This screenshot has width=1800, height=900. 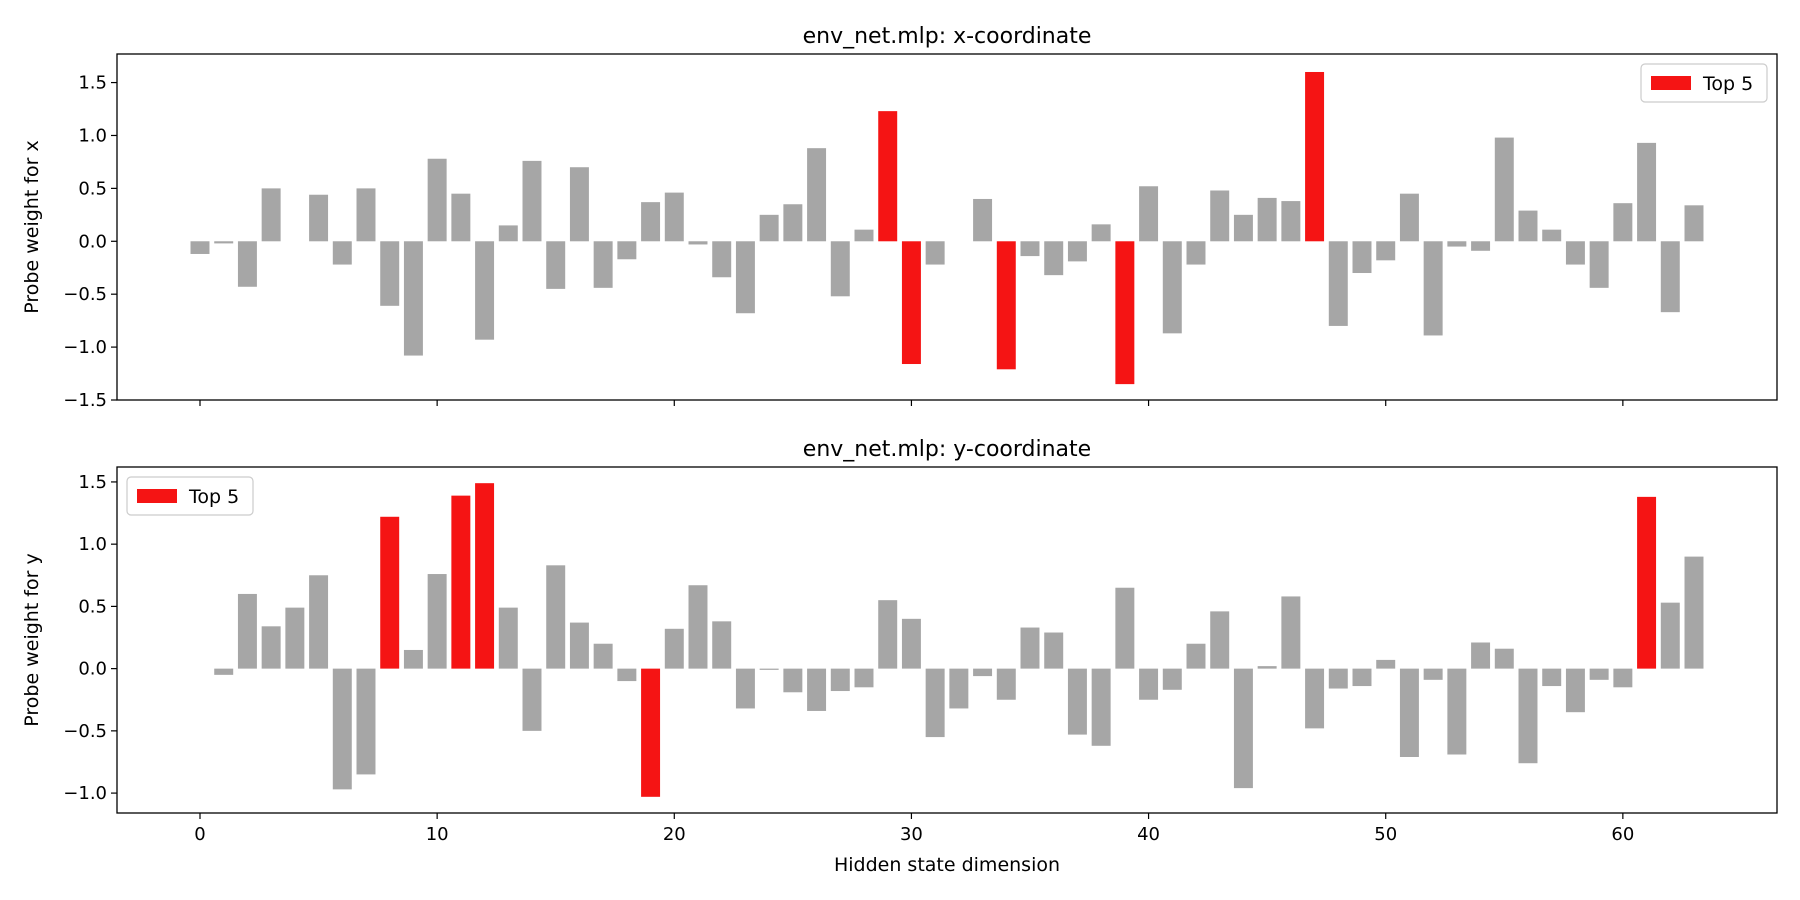 What do you see at coordinates (92, 83) in the screenshot?
I see `y-tick-label: 1.5` at bounding box center [92, 83].